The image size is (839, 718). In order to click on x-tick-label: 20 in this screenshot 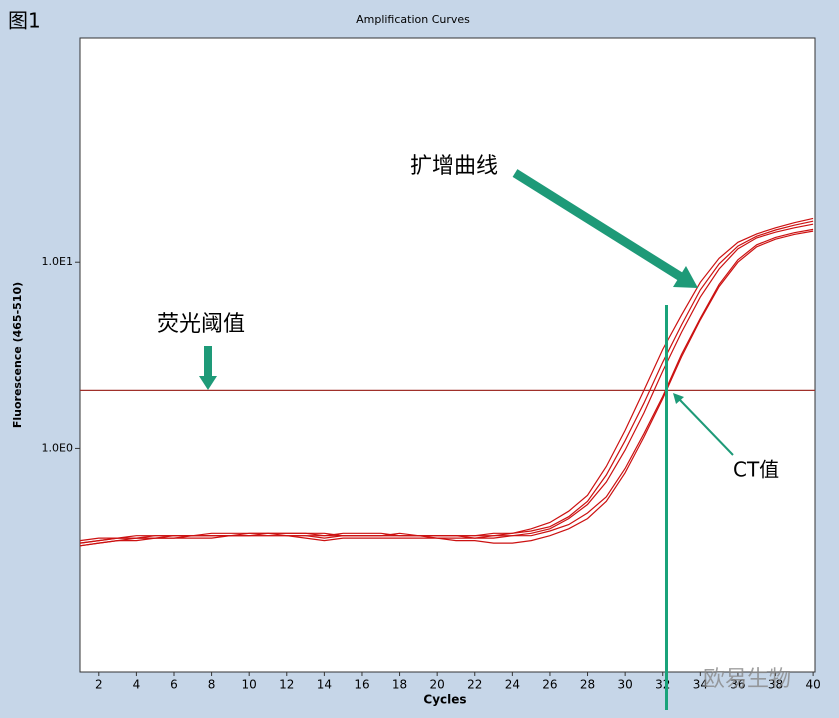, I will do `click(437, 685)`.